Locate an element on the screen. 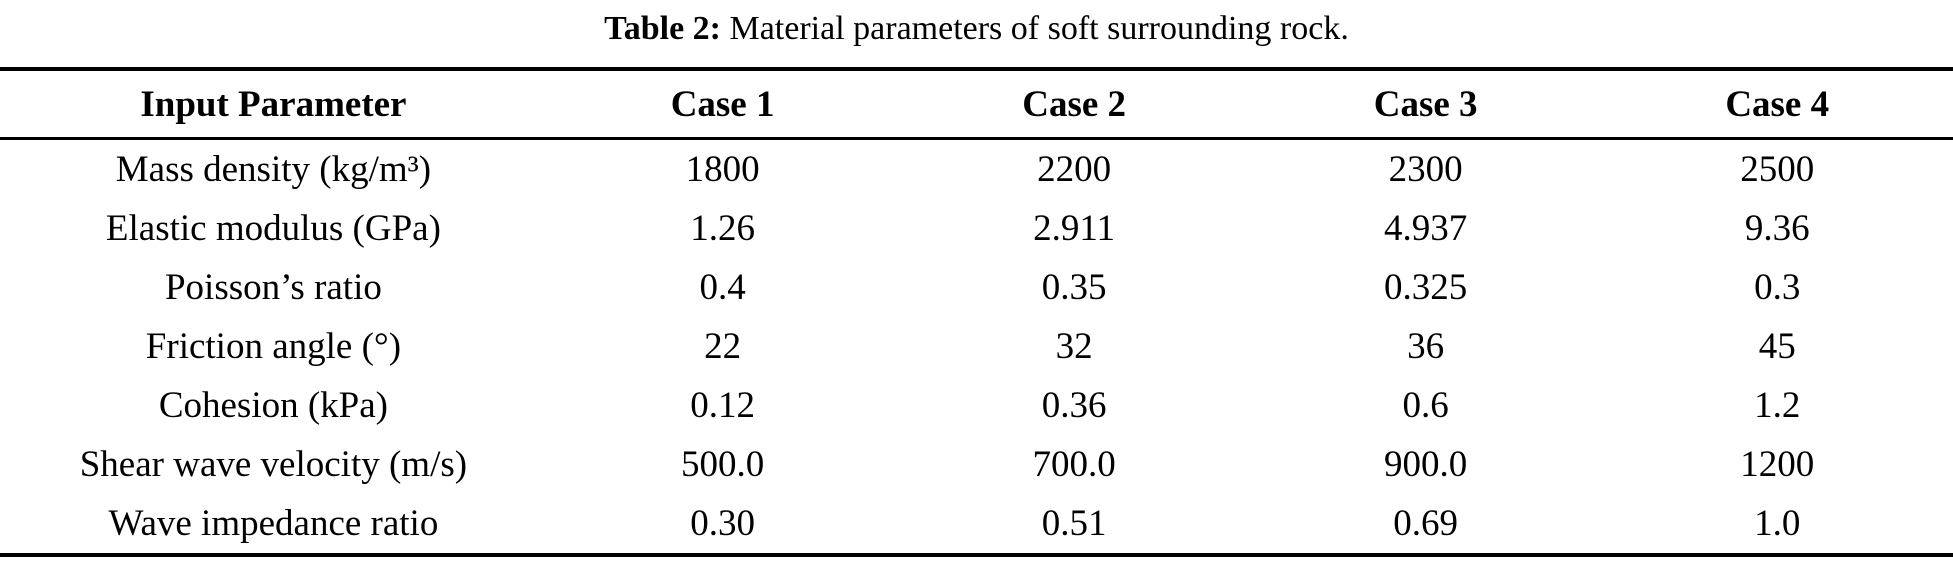 The height and width of the screenshot is (571, 1953). parameter-value: 0.325 is located at coordinates (1426, 287).